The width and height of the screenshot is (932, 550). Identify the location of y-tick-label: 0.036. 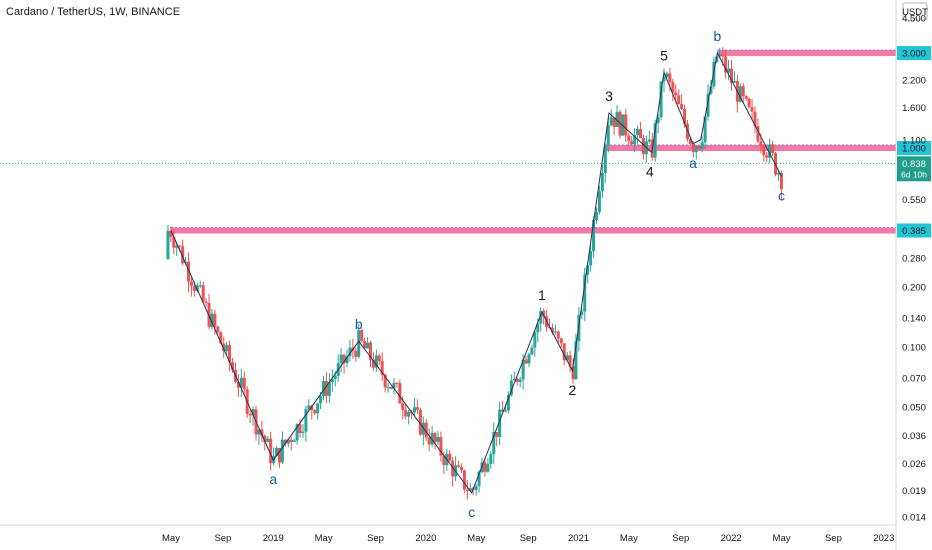
(914, 436).